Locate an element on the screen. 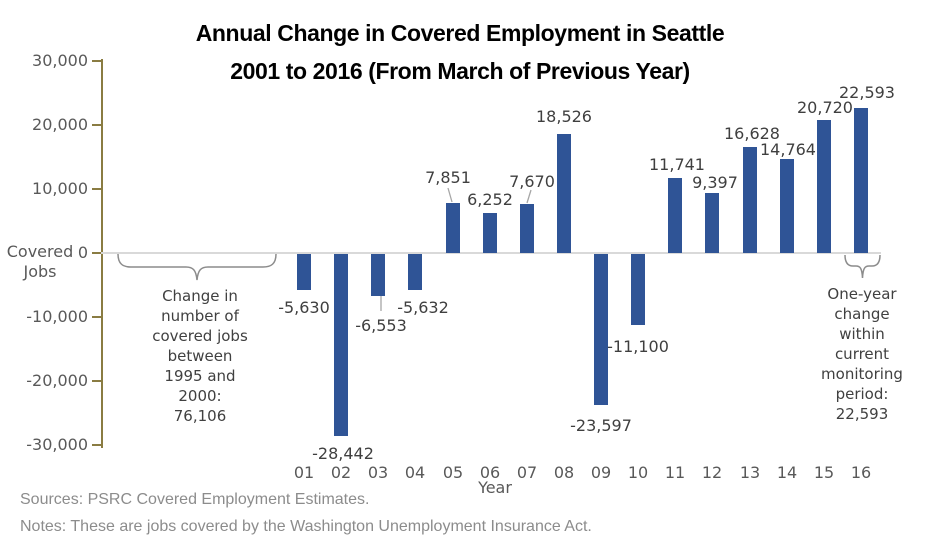 The height and width of the screenshot is (554, 926). y-tick-label: 0 is located at coordinates (82, 252).